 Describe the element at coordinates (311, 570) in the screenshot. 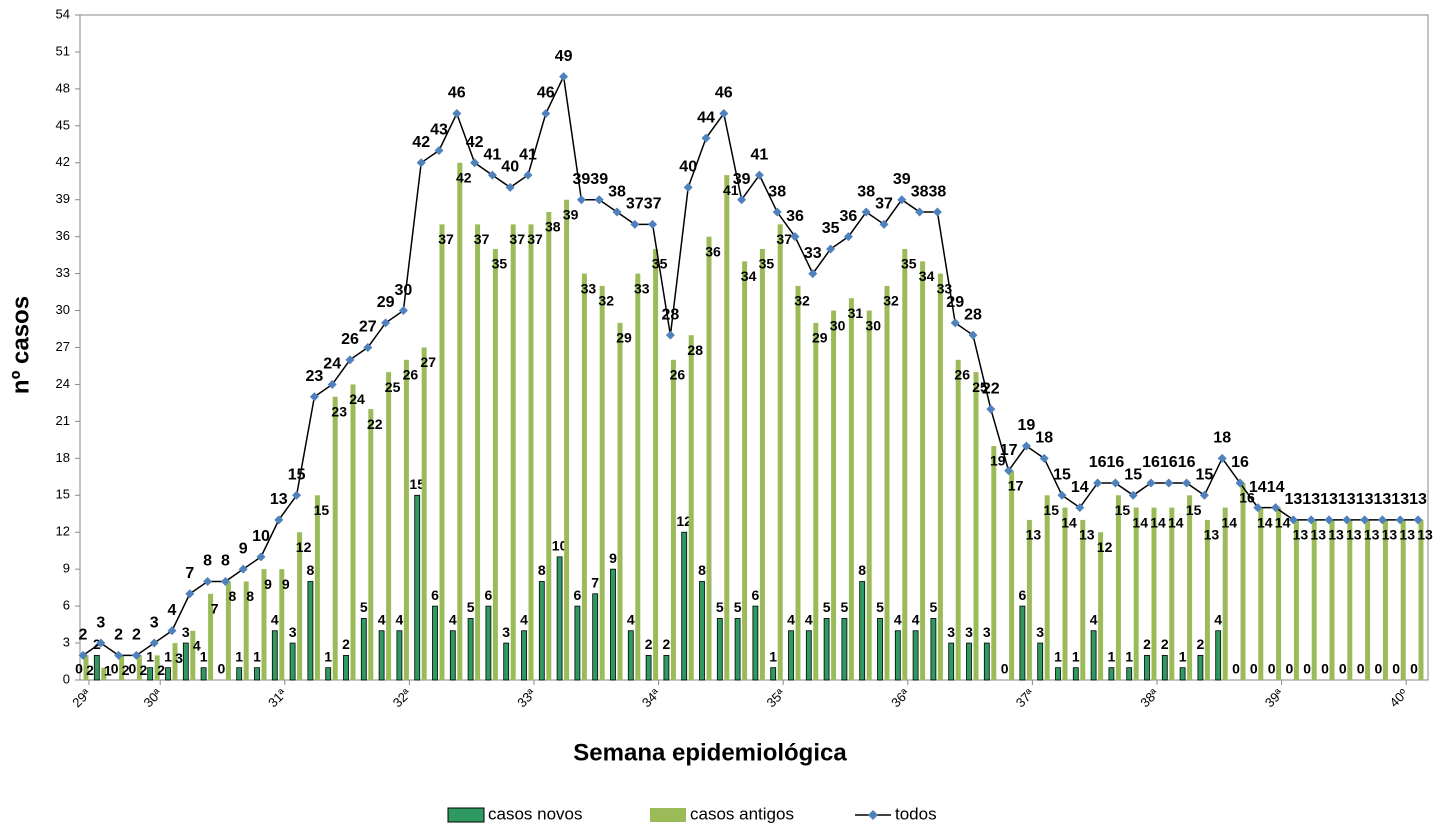

I see `value-label: 8` at that location.